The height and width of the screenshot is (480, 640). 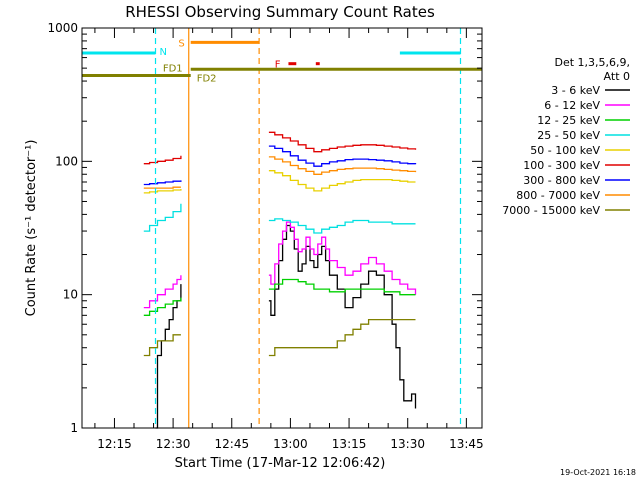 I want to click on y-tick-label-4: 1000, so click(x=62, y=28).